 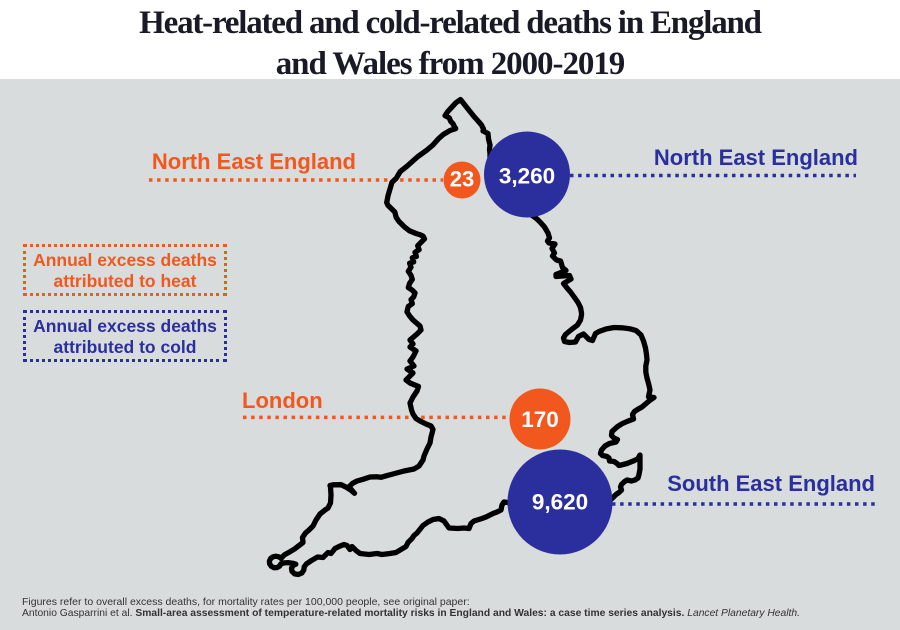 What do you see at coordinates (462, 179) in the screenshot?
I see `svg-text: 23` at bounding box center [462, 179].